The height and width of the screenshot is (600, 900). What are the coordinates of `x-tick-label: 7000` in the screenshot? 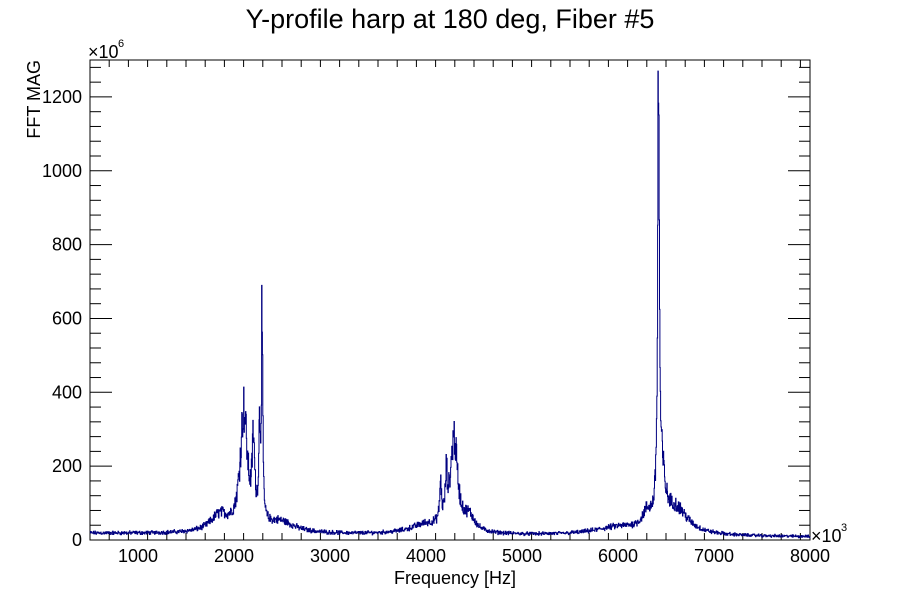 It's located at (714, 556).